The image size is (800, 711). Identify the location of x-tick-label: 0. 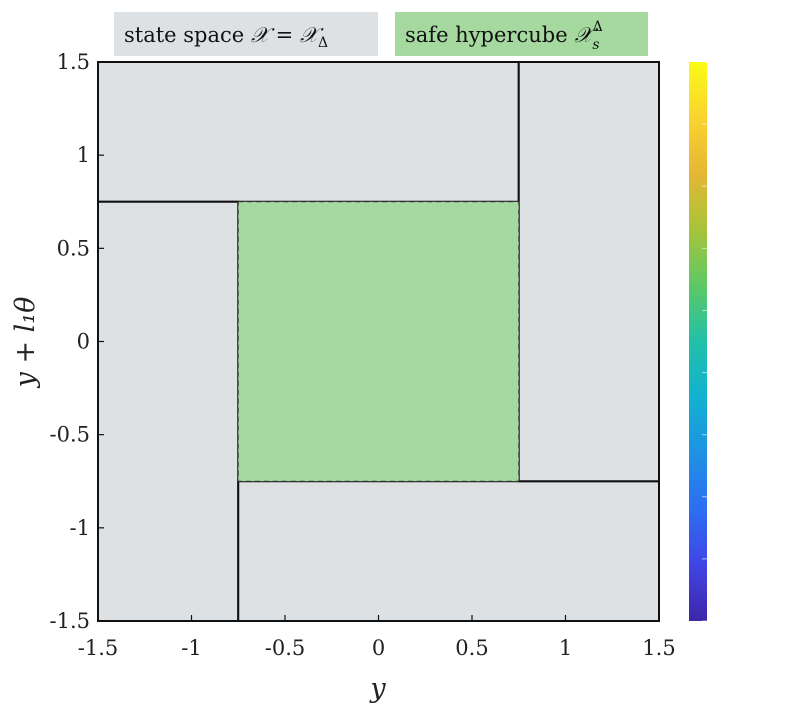
(378, 648).